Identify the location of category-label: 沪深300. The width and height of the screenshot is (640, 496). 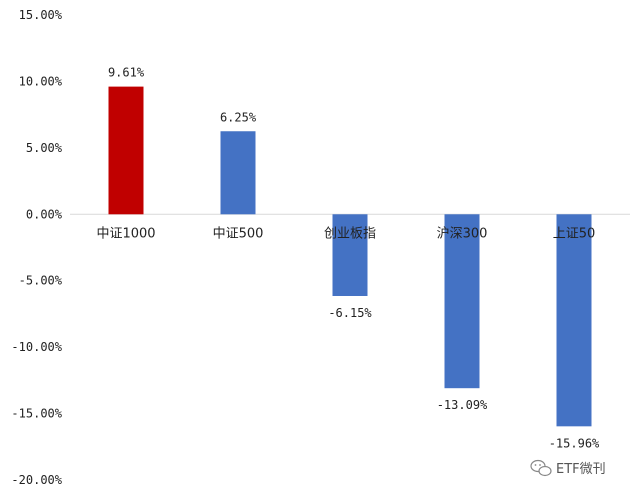
(462, 233).